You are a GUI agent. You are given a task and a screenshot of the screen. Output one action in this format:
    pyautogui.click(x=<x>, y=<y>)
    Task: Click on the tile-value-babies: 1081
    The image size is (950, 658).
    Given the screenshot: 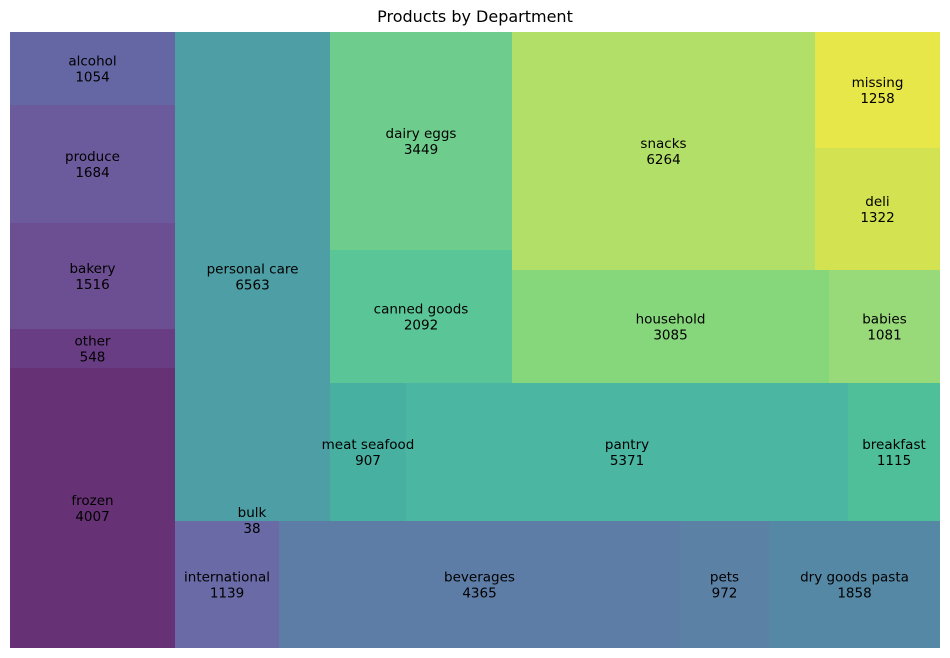 What is the action you would take?
    pyautogui.click(x=884, y=336)
    